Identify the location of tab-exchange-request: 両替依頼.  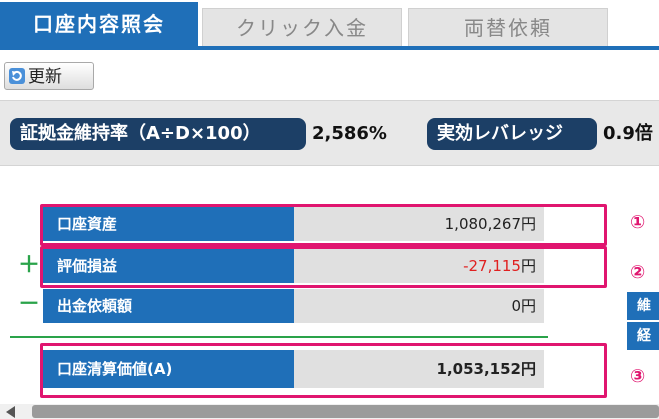
(508, 27).